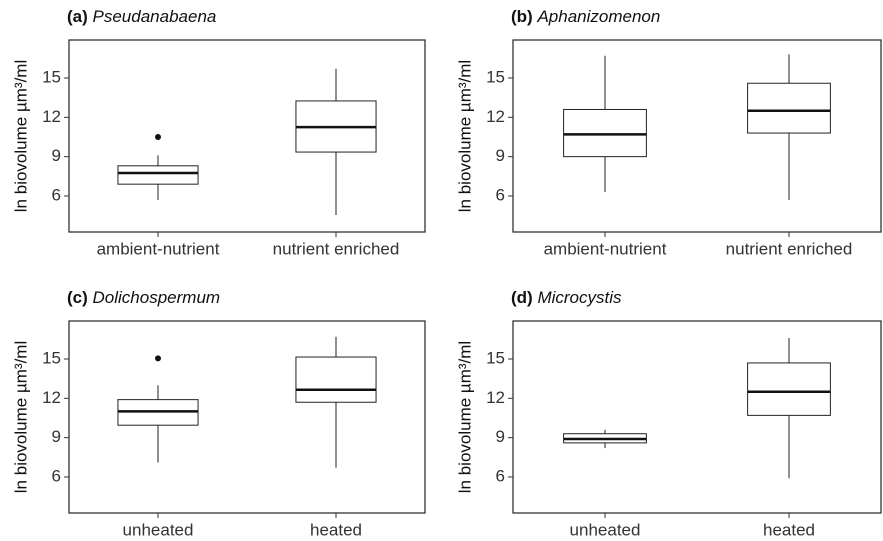 The width and height of the screenshot is (883, 541). Describe the element at coordinates (77, 16) in the screenshot. I see `panel-label: (a)` at that location.